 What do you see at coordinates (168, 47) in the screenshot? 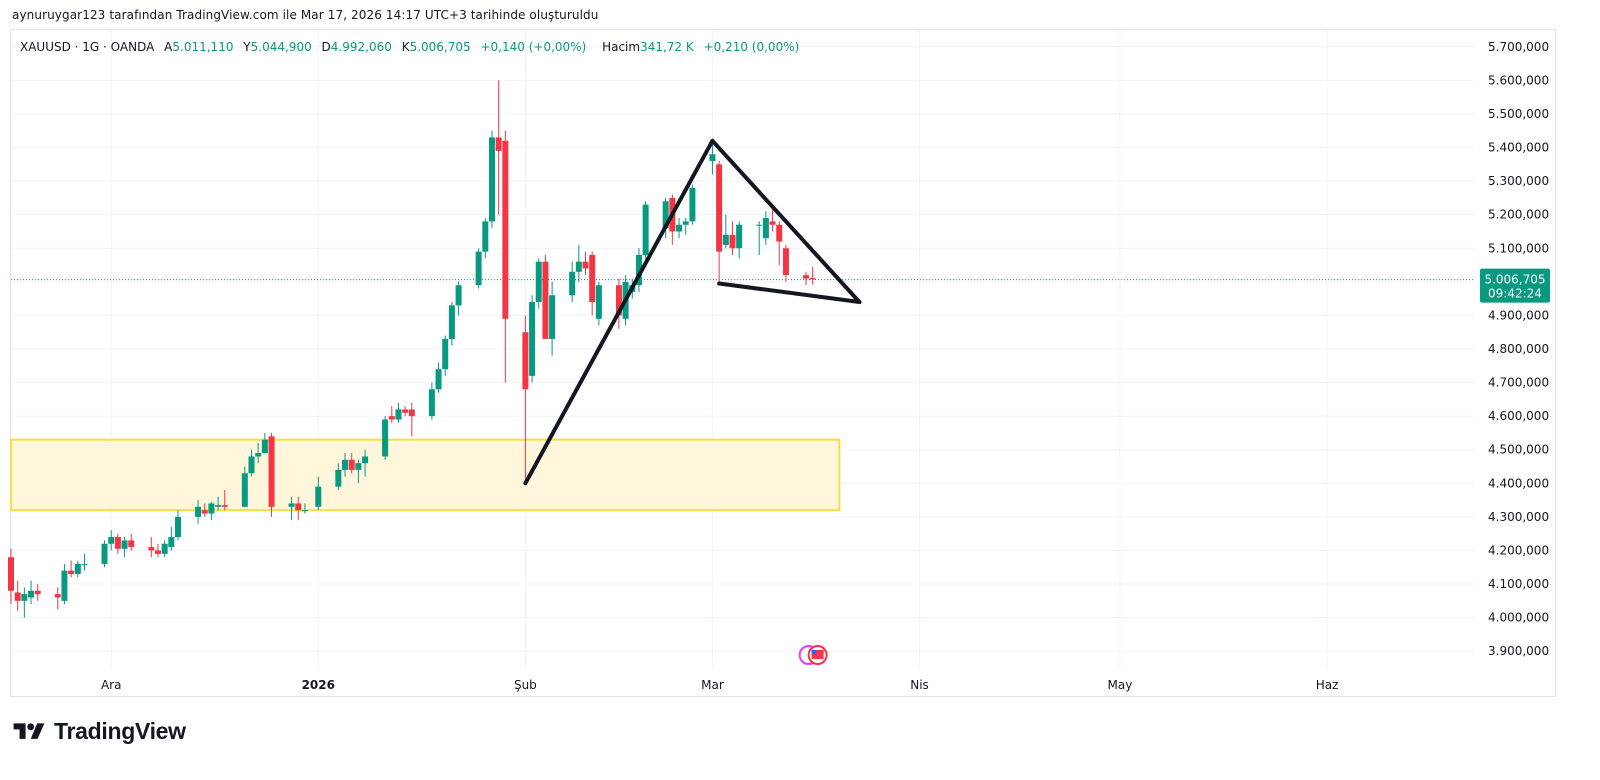
I see `legend-open-label: A` at bounding box center [168, 47].